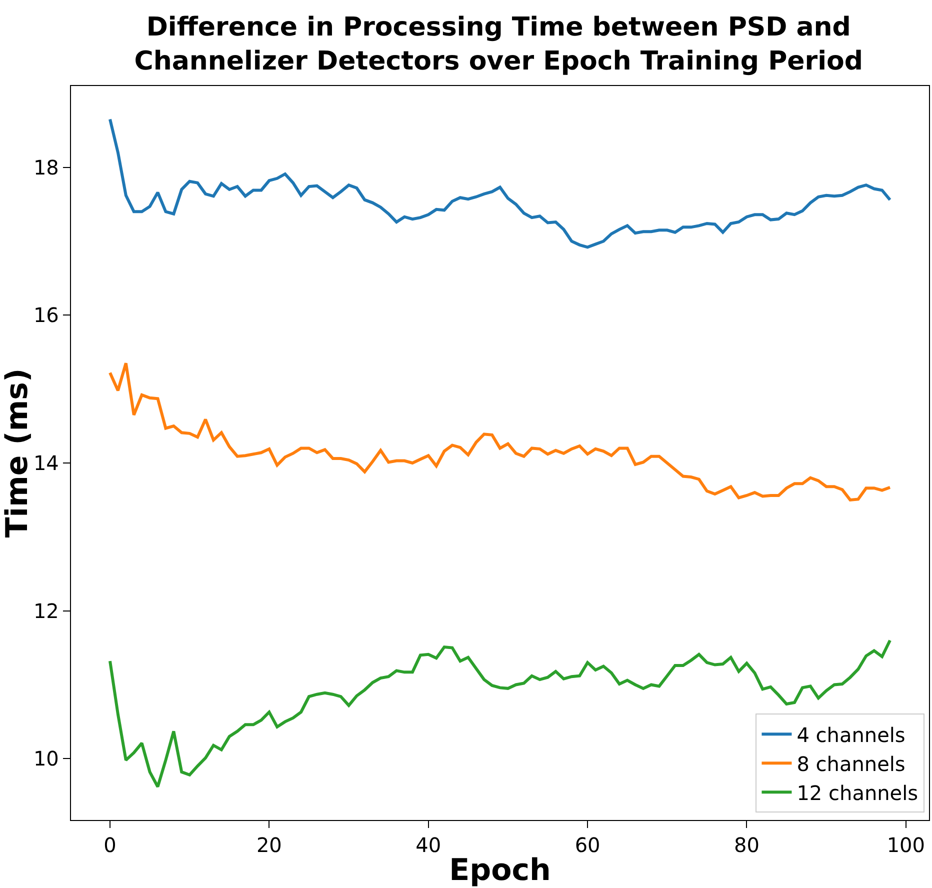  Describe the element at coordinates (46, 167) in the screenshot. I see `y-tick-label: 18` at that location.